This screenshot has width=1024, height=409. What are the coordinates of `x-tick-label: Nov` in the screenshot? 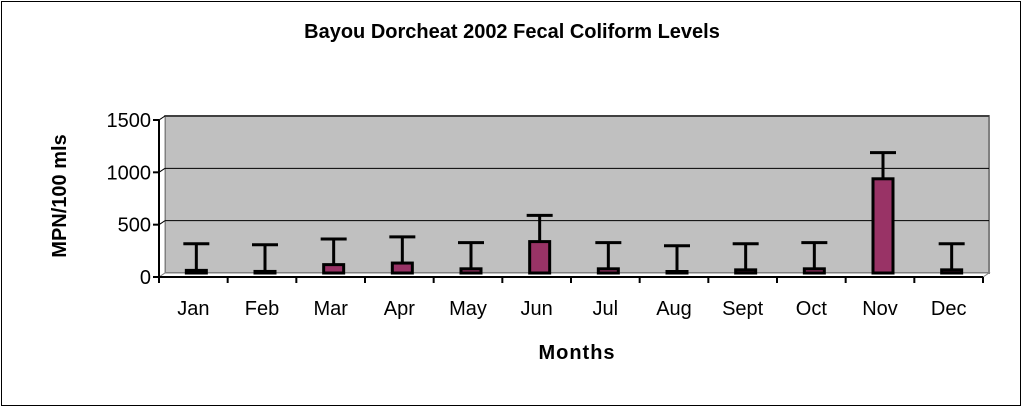 It's located at (880, 309).